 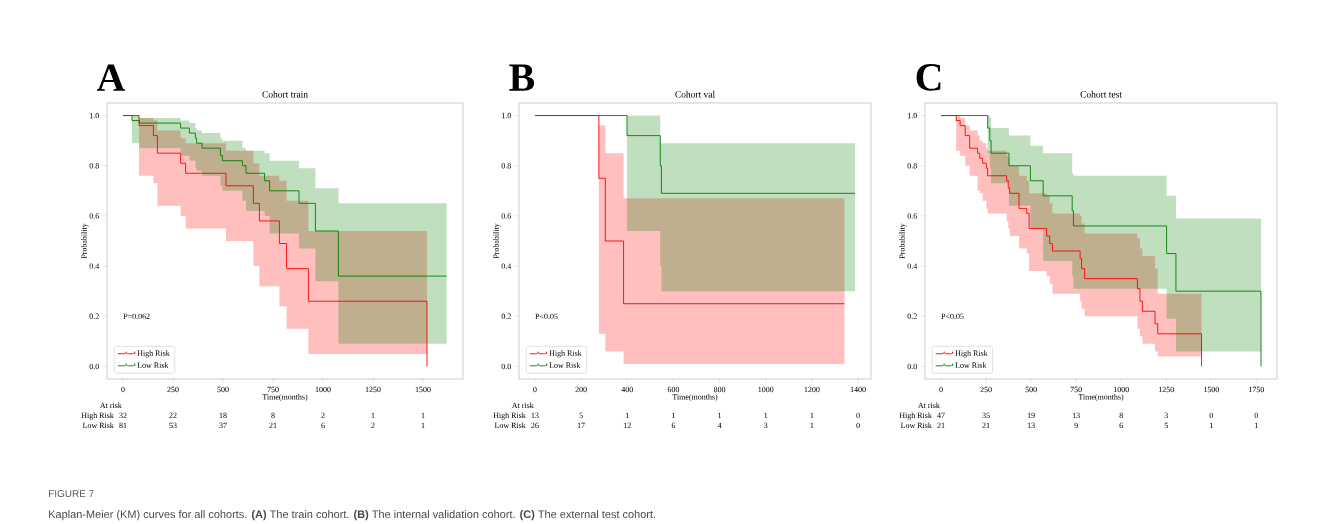 I want to click on chart-title: Cohort train, so click(x=285, y=94).